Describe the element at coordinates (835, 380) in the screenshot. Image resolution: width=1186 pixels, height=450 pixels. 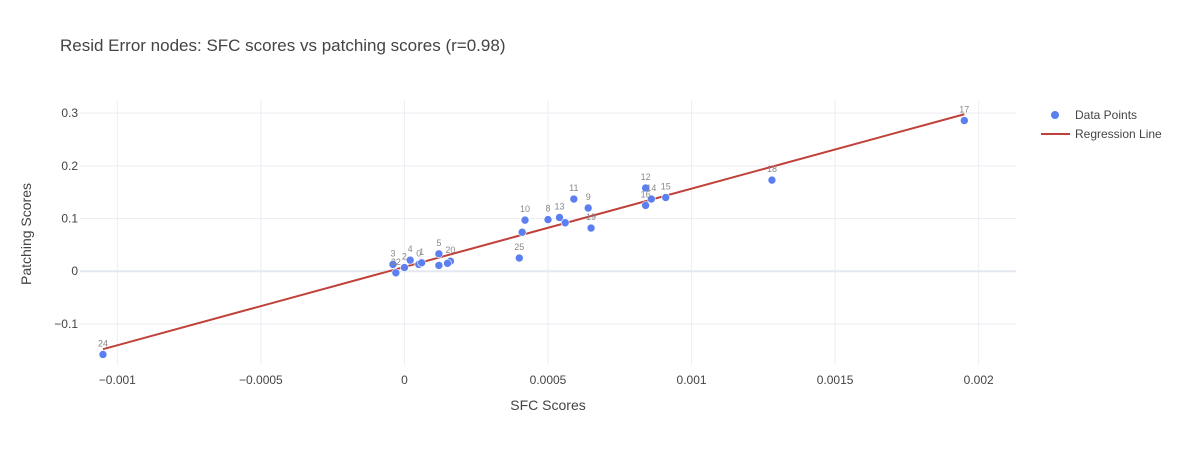
I see `x-tick-label: 0.0015` at that location.